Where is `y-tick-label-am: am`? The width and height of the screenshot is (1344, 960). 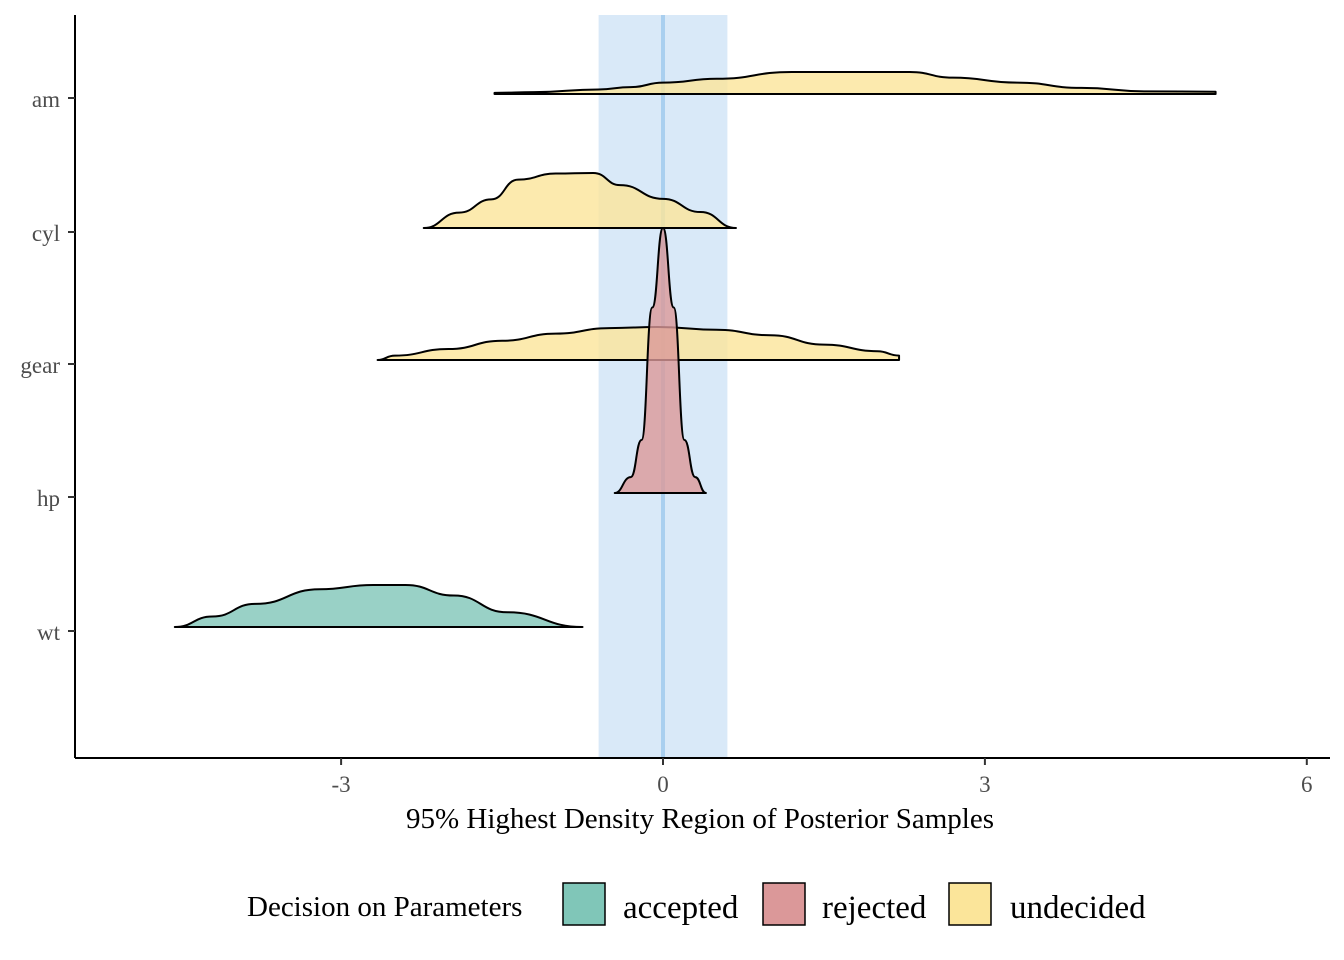
y-tick-label-am: am is located at coordinates (46, 99).